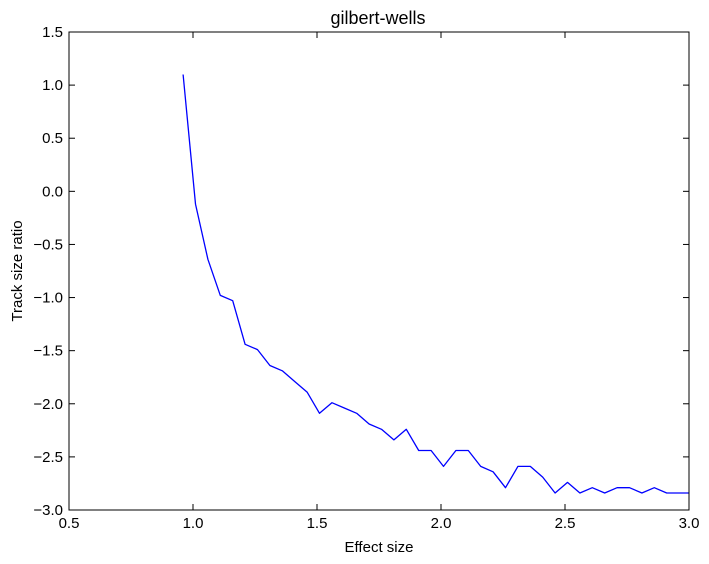 The height and width of the screenshot is (564, 709). What do you see at coordinates (379, 547) in the screenshot?
I see `x-axis-label: Effect size` at bounding box center [379, 547].